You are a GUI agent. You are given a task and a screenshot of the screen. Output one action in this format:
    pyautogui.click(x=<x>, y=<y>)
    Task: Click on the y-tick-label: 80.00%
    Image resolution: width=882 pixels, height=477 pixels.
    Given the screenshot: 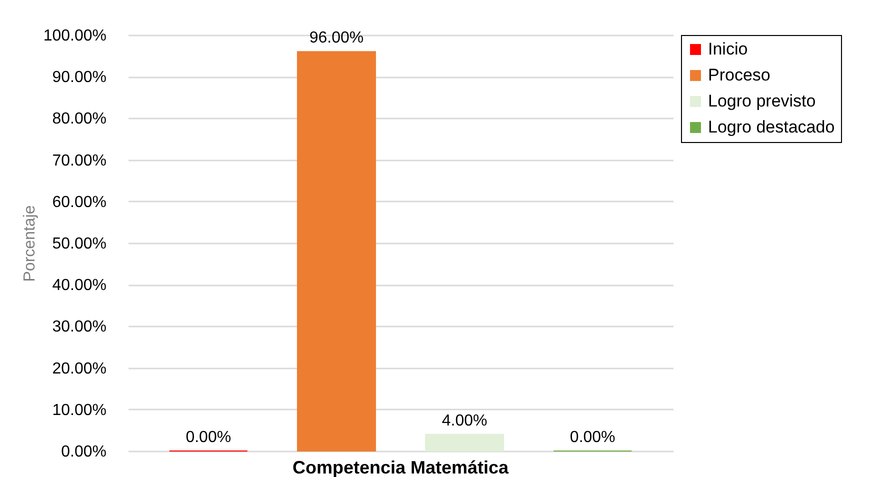 What is the action you would take?
    pyautogui.click(x=79, y=119)
    